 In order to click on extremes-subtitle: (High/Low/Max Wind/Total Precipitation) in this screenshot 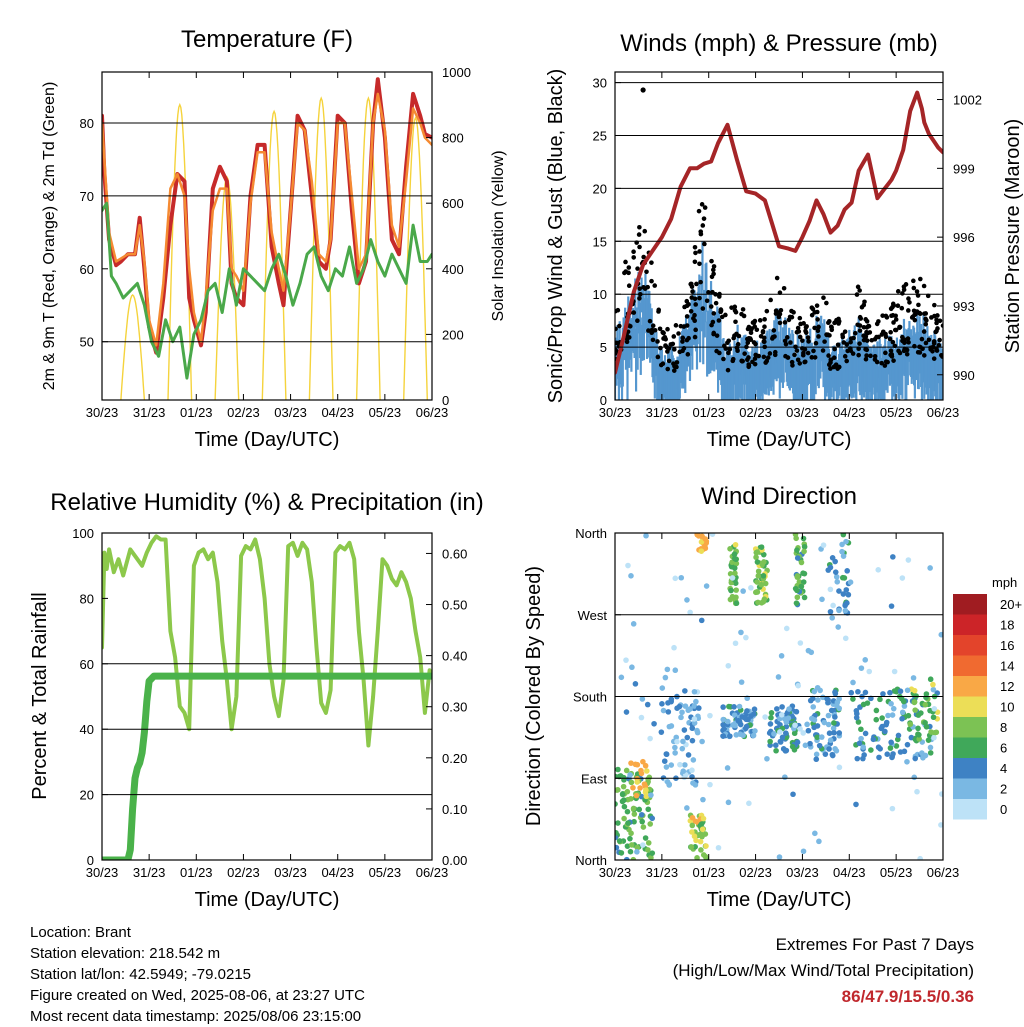, I will do `click(823, 970)`.